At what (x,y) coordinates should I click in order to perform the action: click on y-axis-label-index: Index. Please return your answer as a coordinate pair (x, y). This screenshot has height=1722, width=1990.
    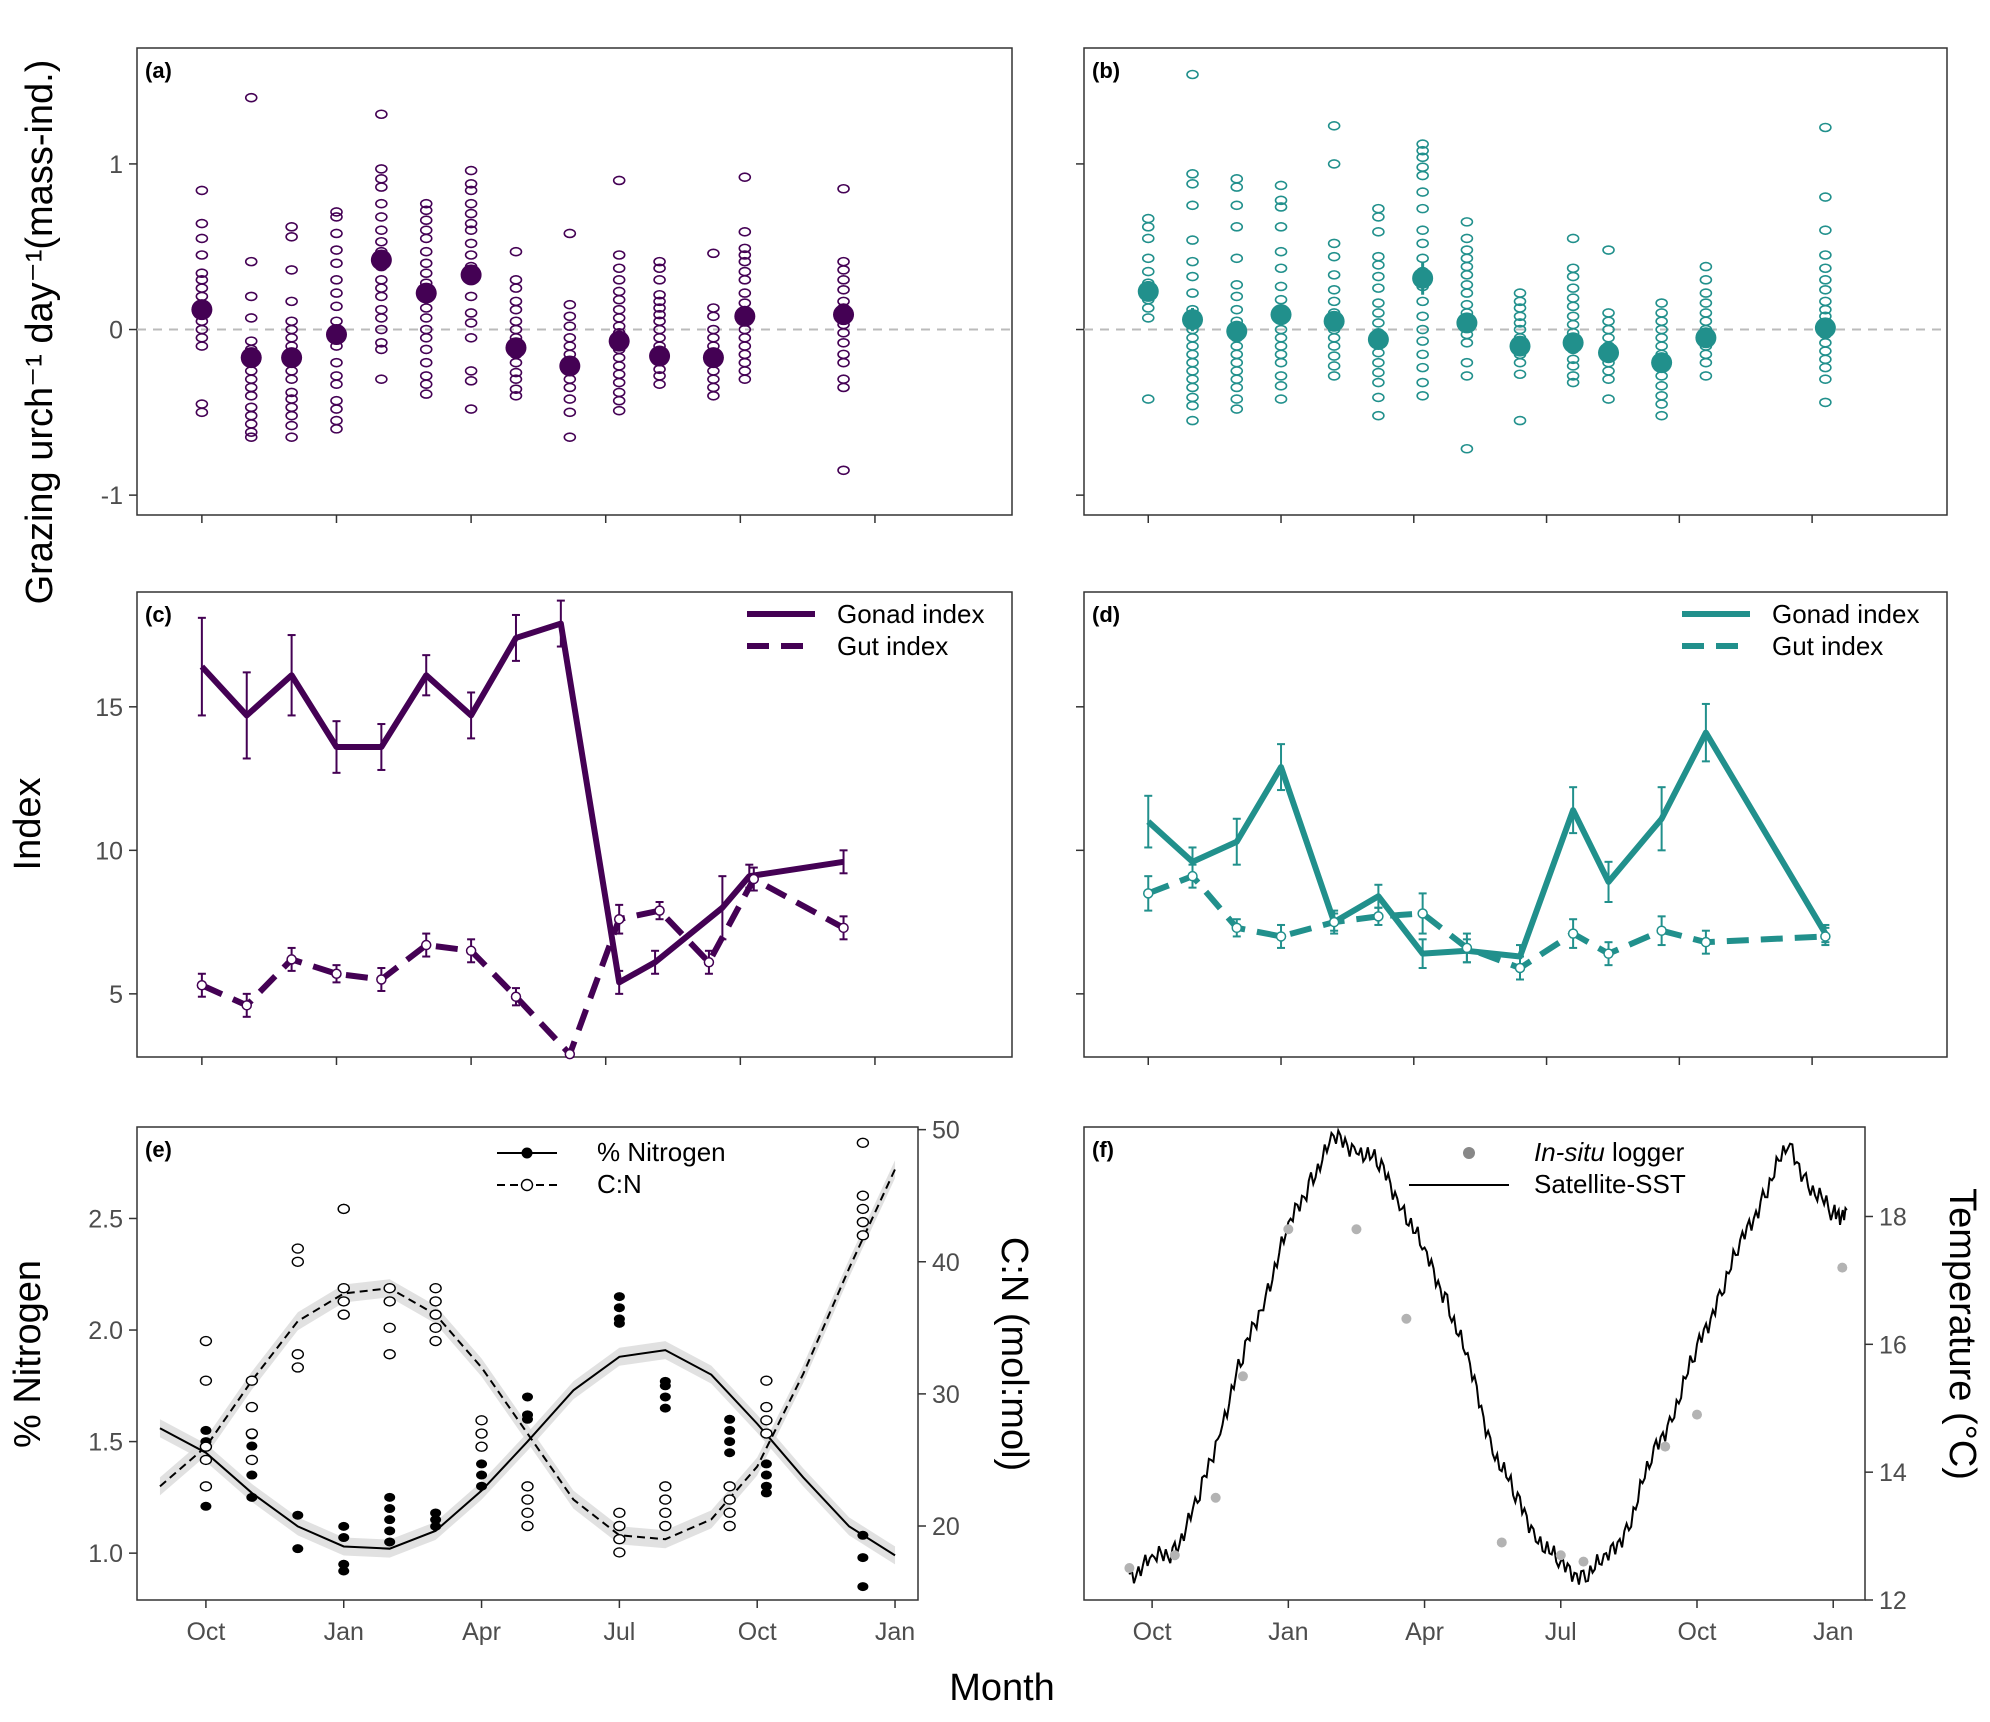
    Looking at the image, I should click on (28, 824).